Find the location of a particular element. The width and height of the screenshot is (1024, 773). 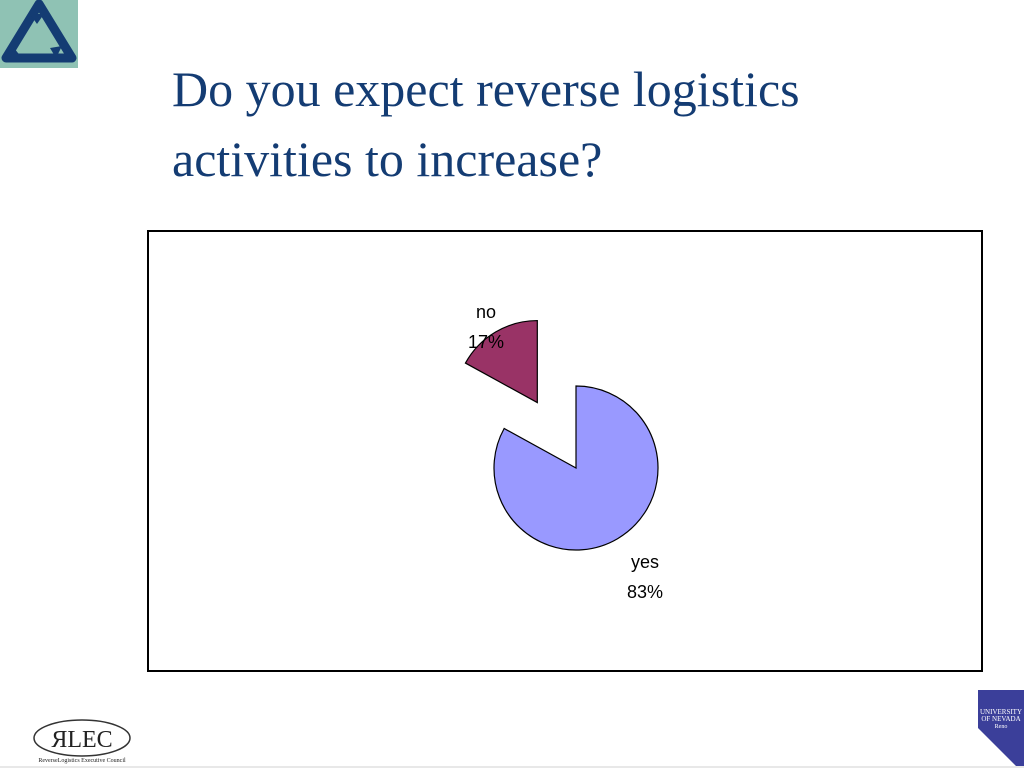

pie-chart: no 17% yes 83% is located at coordinates (563, 452).